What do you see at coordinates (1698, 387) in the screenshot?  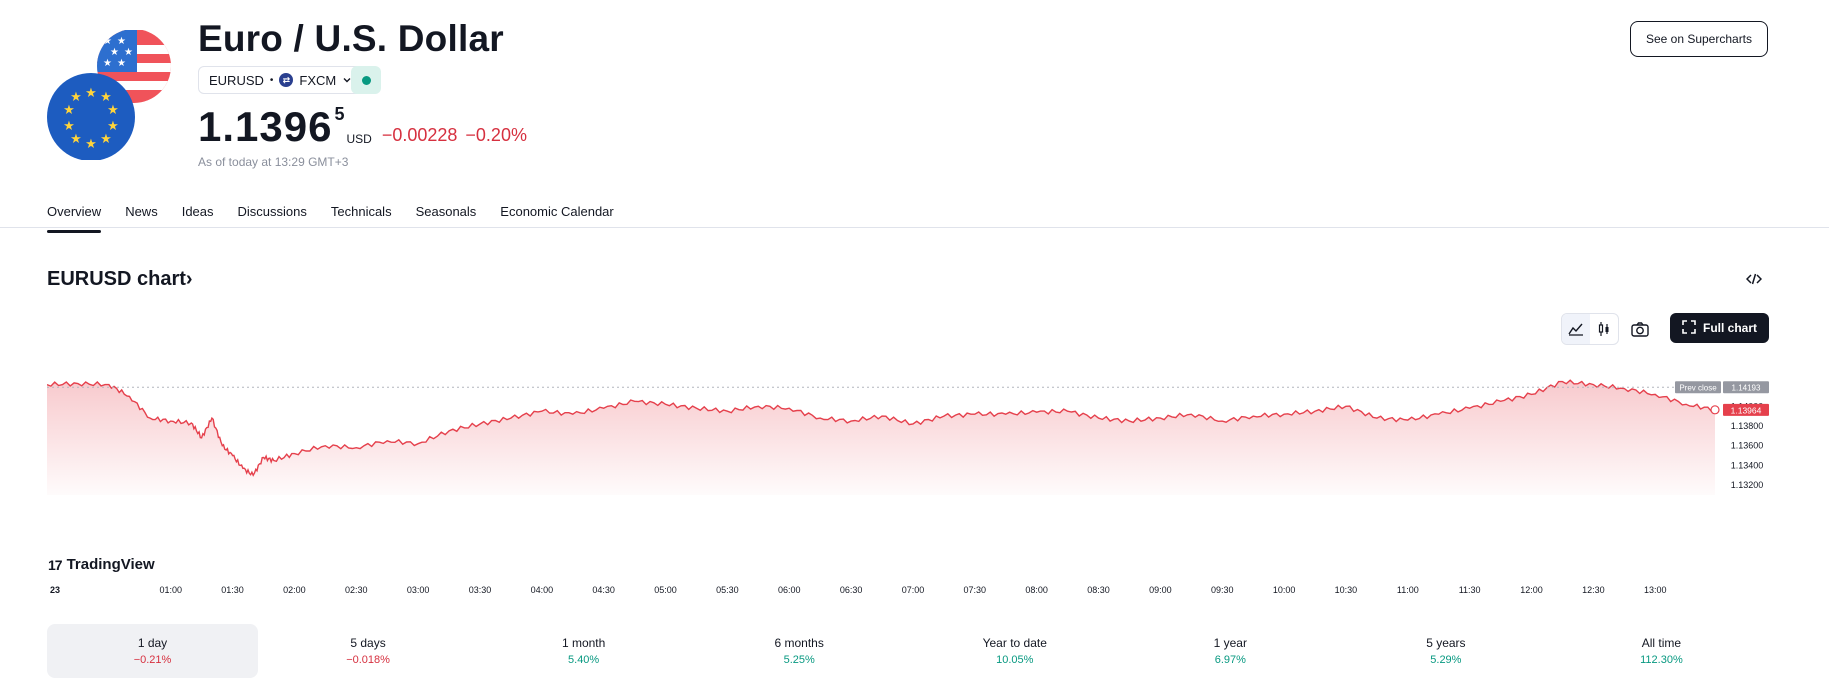 I see `prev-close-tag` at bounding box center [1698, 387].